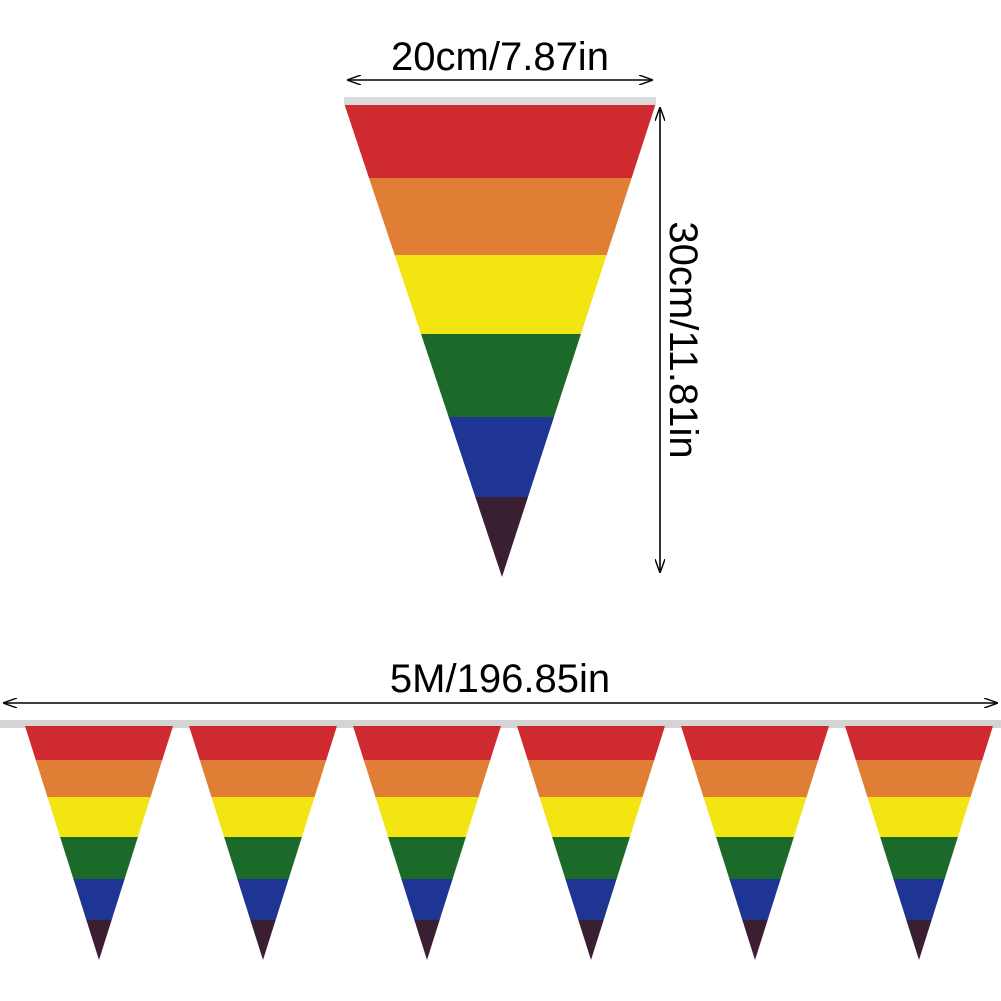 The width and height of the screenshot is (1001, 1001). Describe the element at coordinates (500, 57) in the screenshot. I see `width-label: 20cm/7.87in` at that location.